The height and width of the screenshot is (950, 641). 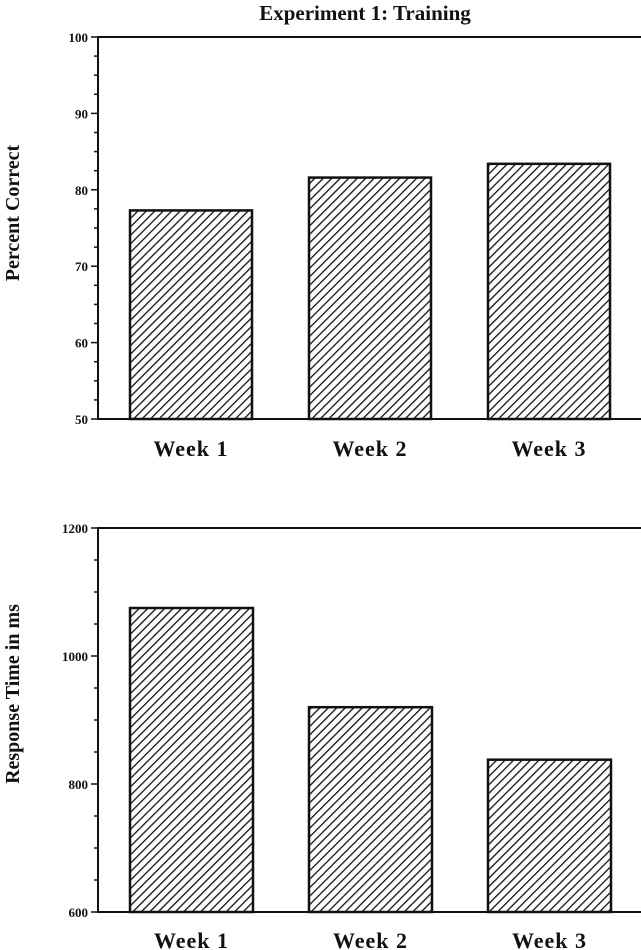 I want to click on y-tick-label: 600, so click(x=79, y=912).